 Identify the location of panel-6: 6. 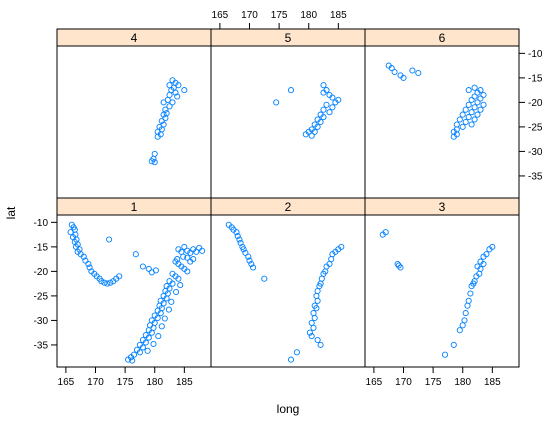
(442, 113).